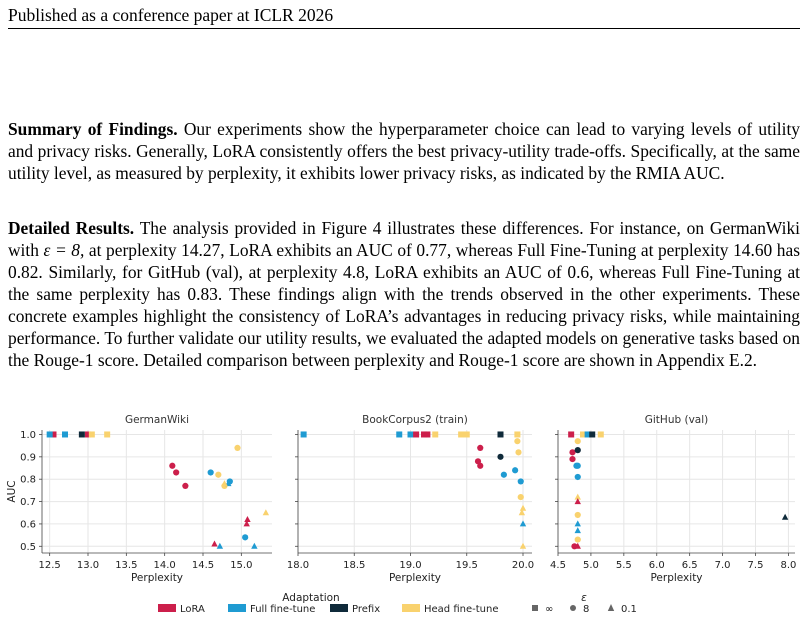 The width and height of the screenshot is (808, 619). I want to click on x-tick-label: 5.5, so click(624, 565).